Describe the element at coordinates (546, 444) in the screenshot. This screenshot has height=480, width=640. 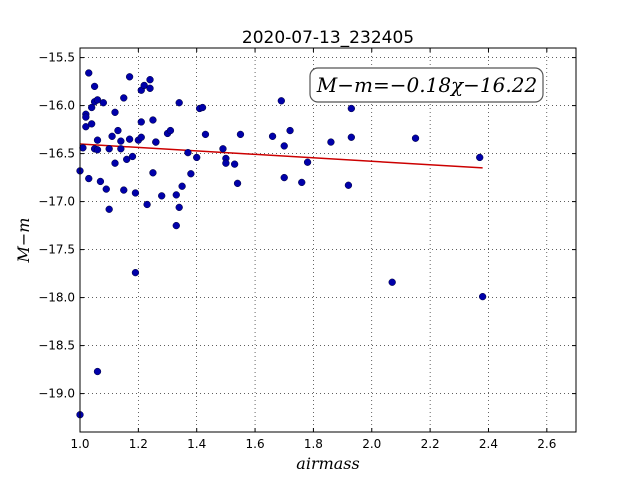
I see `x-tick-label: 2.6` at that location.